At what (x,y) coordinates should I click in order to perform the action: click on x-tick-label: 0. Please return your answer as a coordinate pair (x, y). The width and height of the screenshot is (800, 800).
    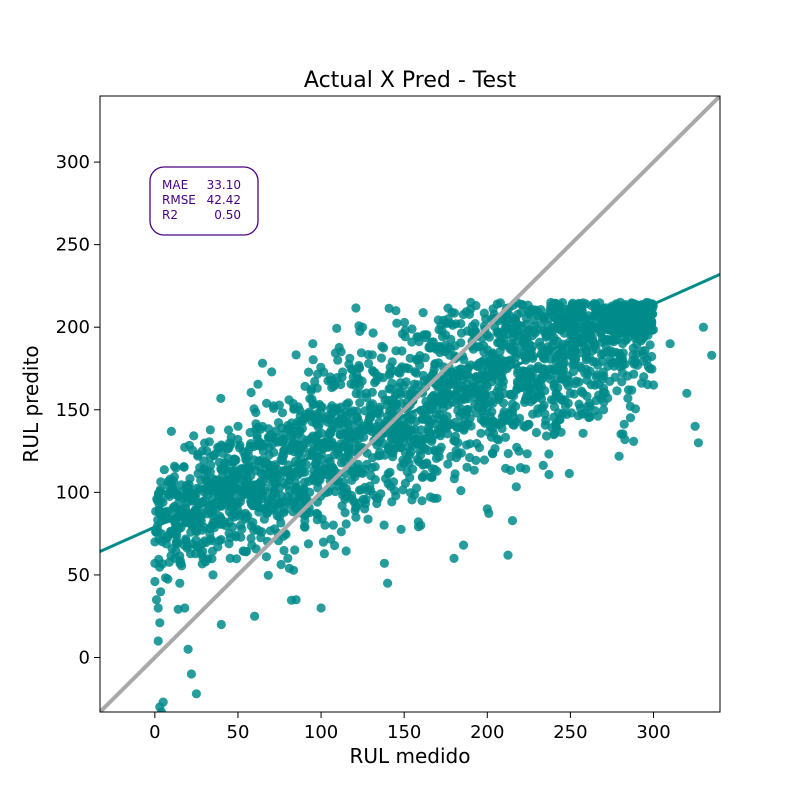
    Looking at the image, I should click on (154, 732).